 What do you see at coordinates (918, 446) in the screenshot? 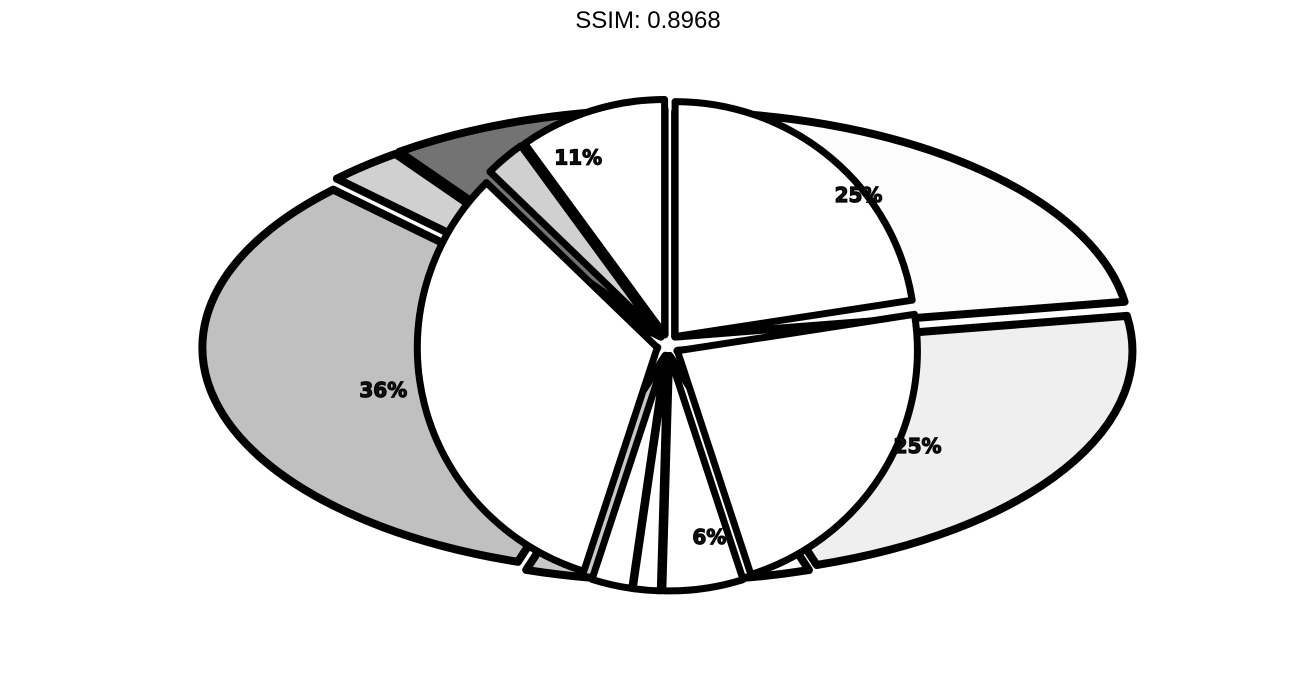
I see `slice-label-1: 25%` at bounding box center [918, 446].